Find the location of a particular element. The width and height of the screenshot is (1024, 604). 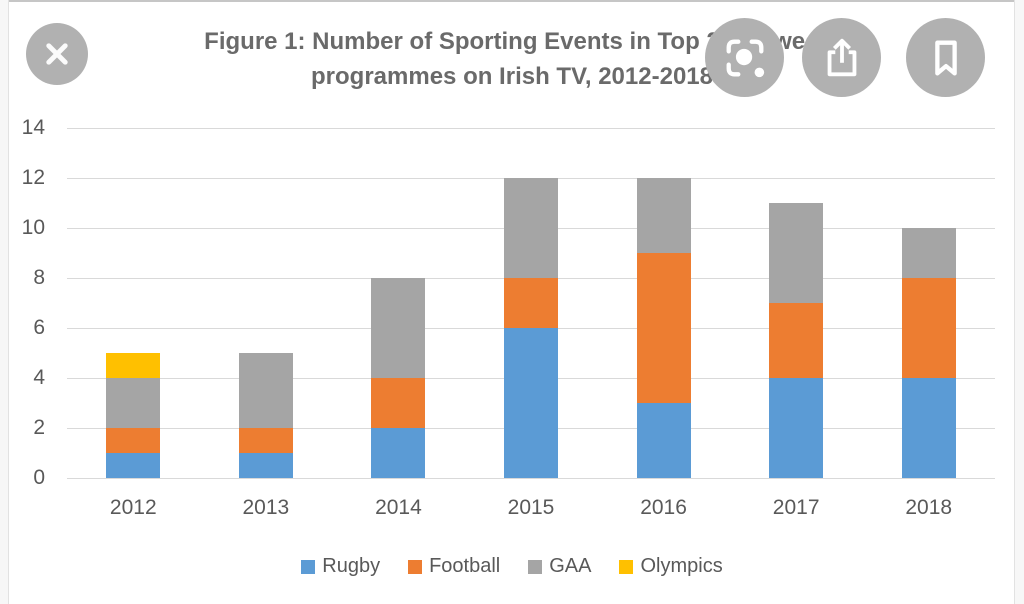

x-axis-tick-label: 2018 is located at coordinates (929, 507).